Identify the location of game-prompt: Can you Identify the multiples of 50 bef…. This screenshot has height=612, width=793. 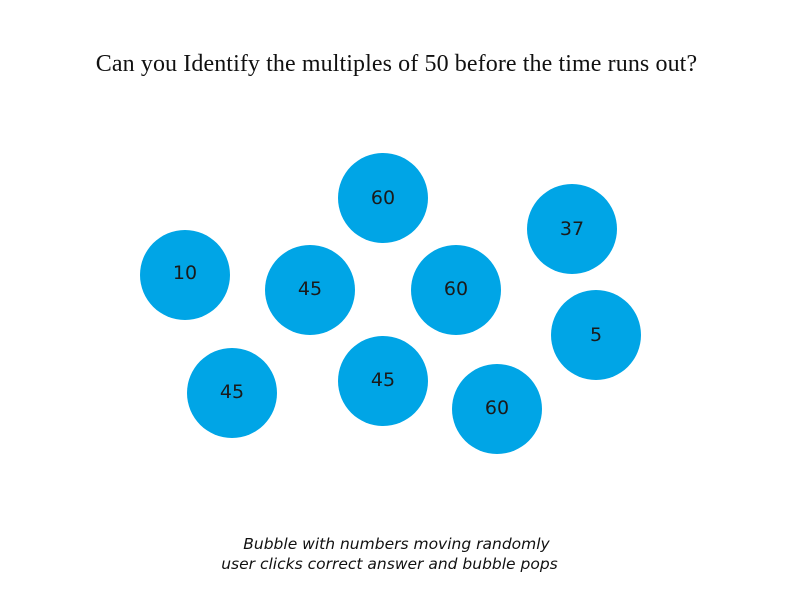
(396, 64).